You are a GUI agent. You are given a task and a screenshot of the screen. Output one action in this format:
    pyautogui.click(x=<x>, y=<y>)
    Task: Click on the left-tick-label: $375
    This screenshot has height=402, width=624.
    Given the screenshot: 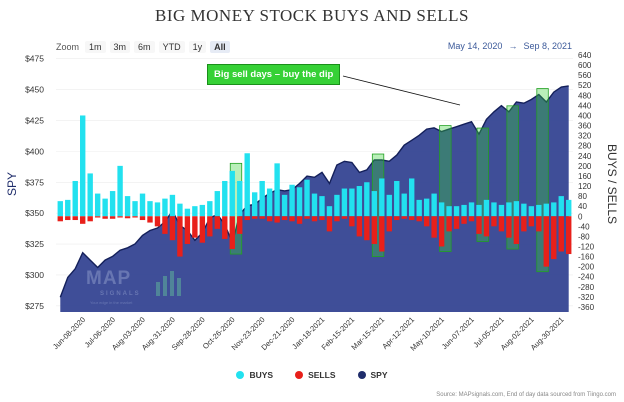 What is the action you would take?
    pyautogui.click(x=34, y=182)
    